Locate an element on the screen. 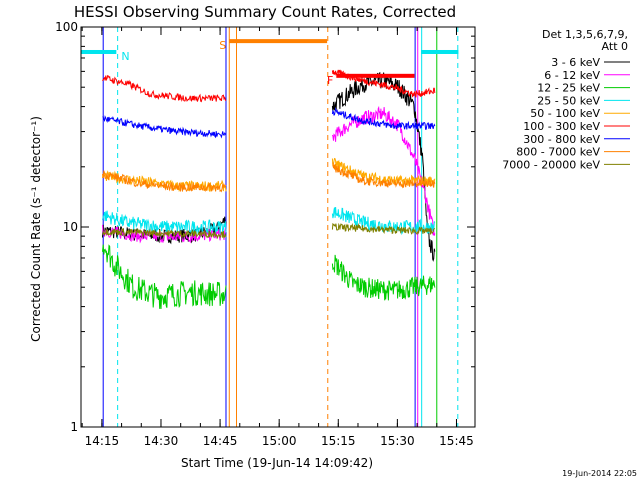 This screenshot has width=640, height=480. x-tick-label: 14:30 is located at coordinates (161, 441).